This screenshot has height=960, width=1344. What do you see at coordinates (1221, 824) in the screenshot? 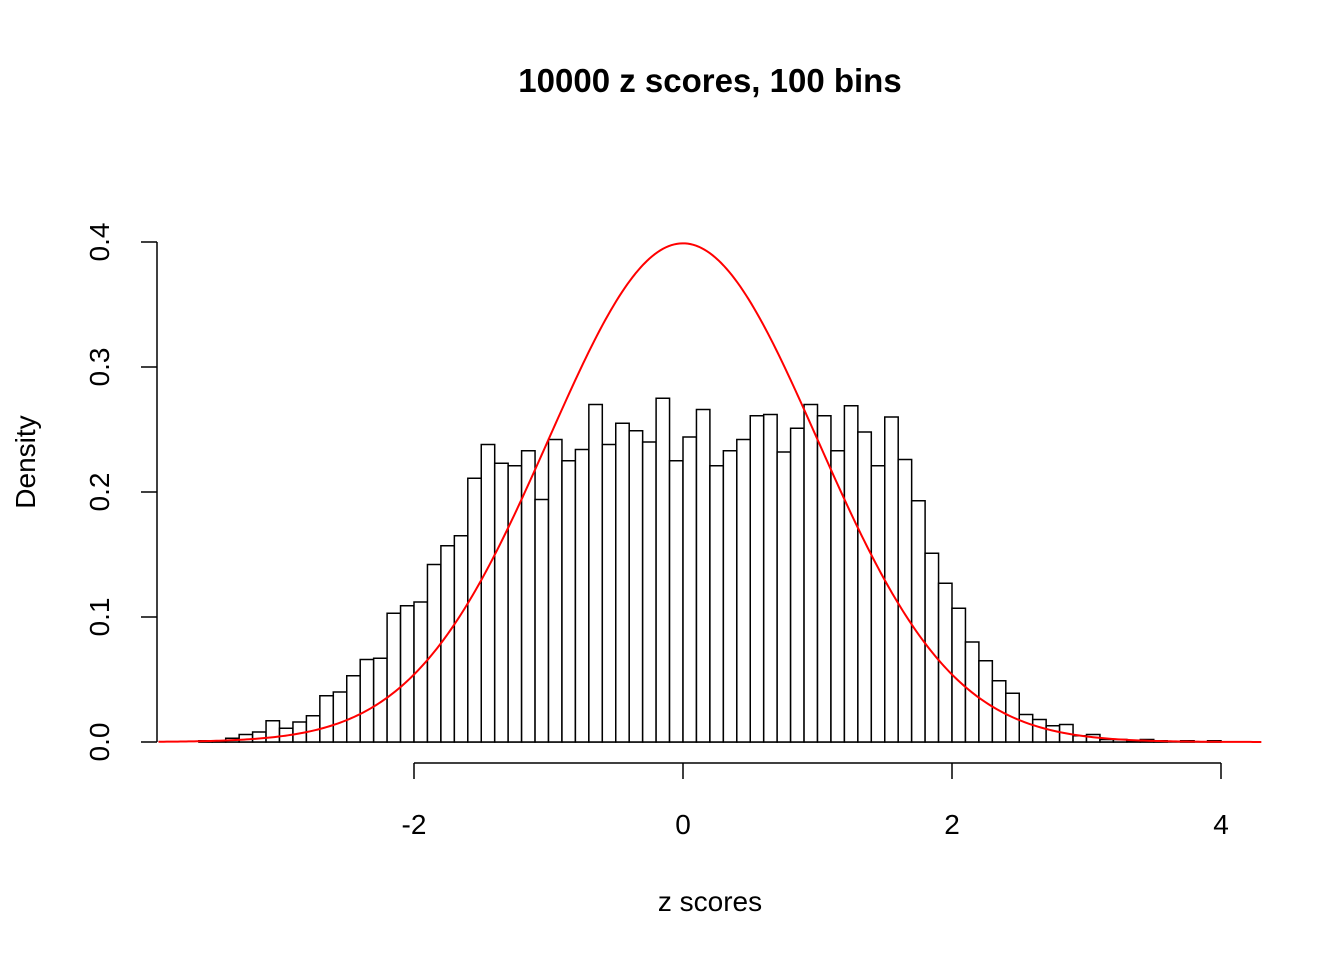
I see `x-tick-label: 4` at bounding box center [1221, 824].